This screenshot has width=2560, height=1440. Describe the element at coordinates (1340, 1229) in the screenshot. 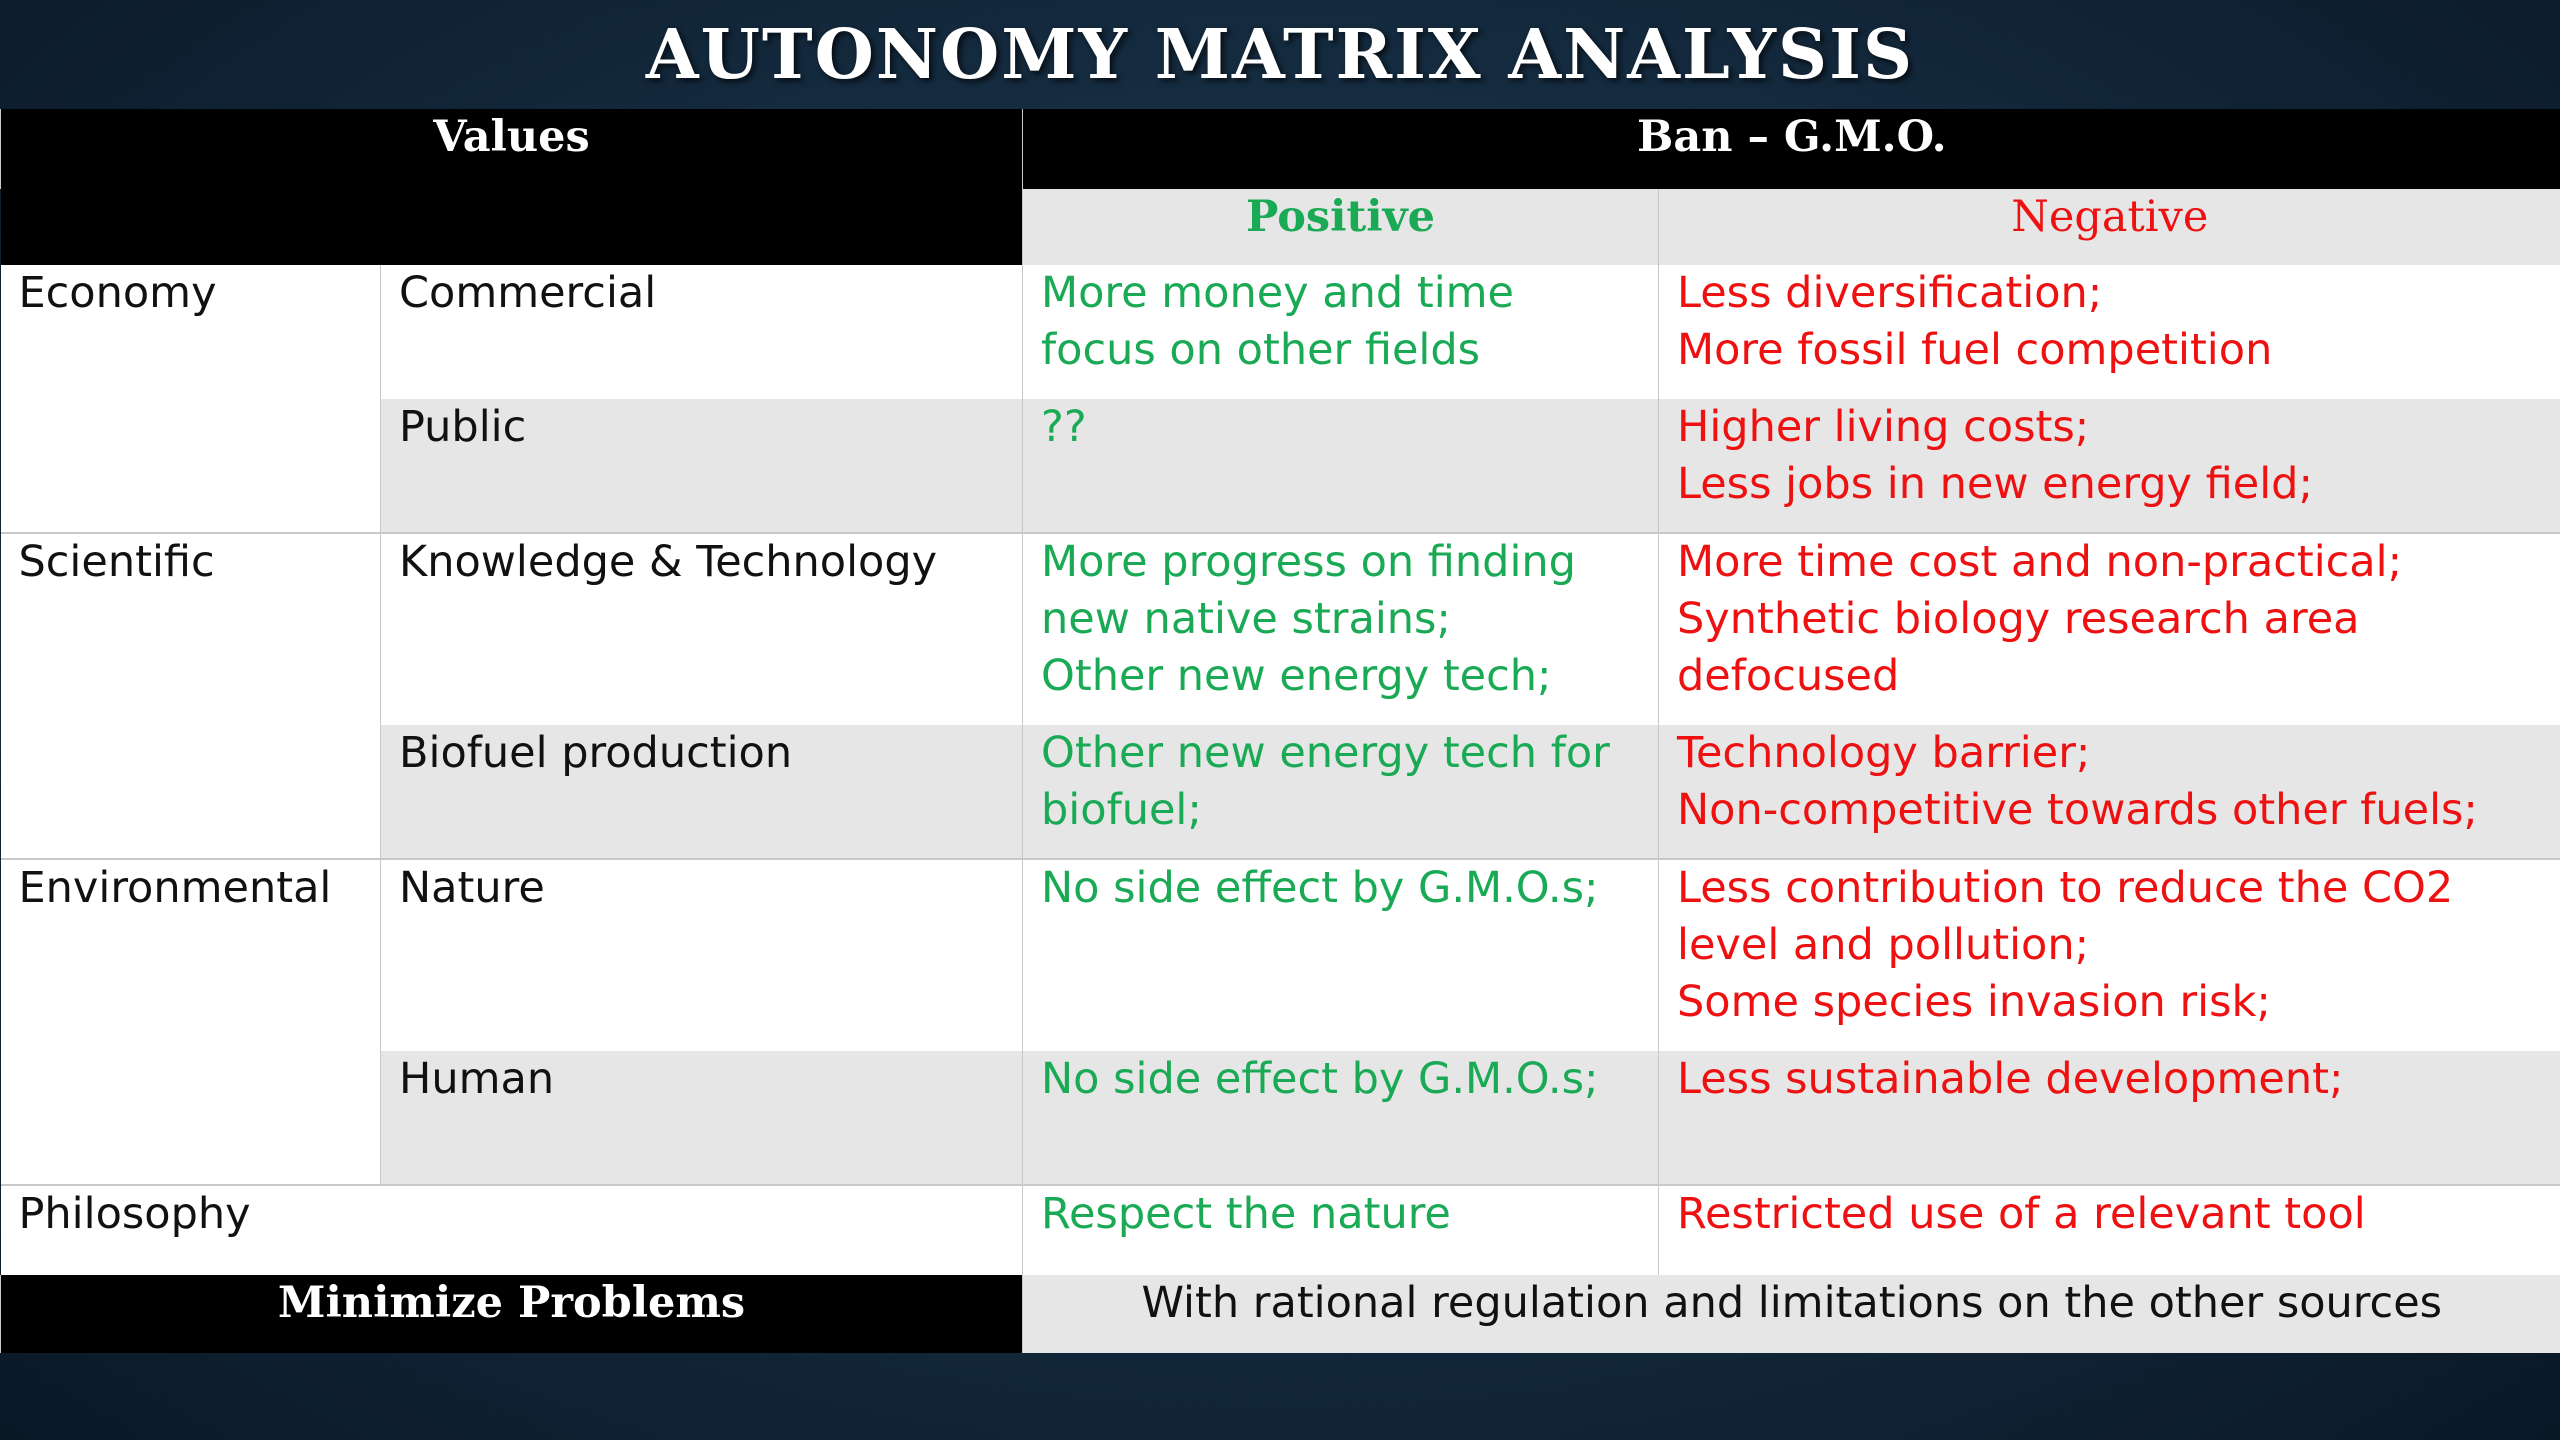

I see `positive-cell: Respect the nature` at that location.